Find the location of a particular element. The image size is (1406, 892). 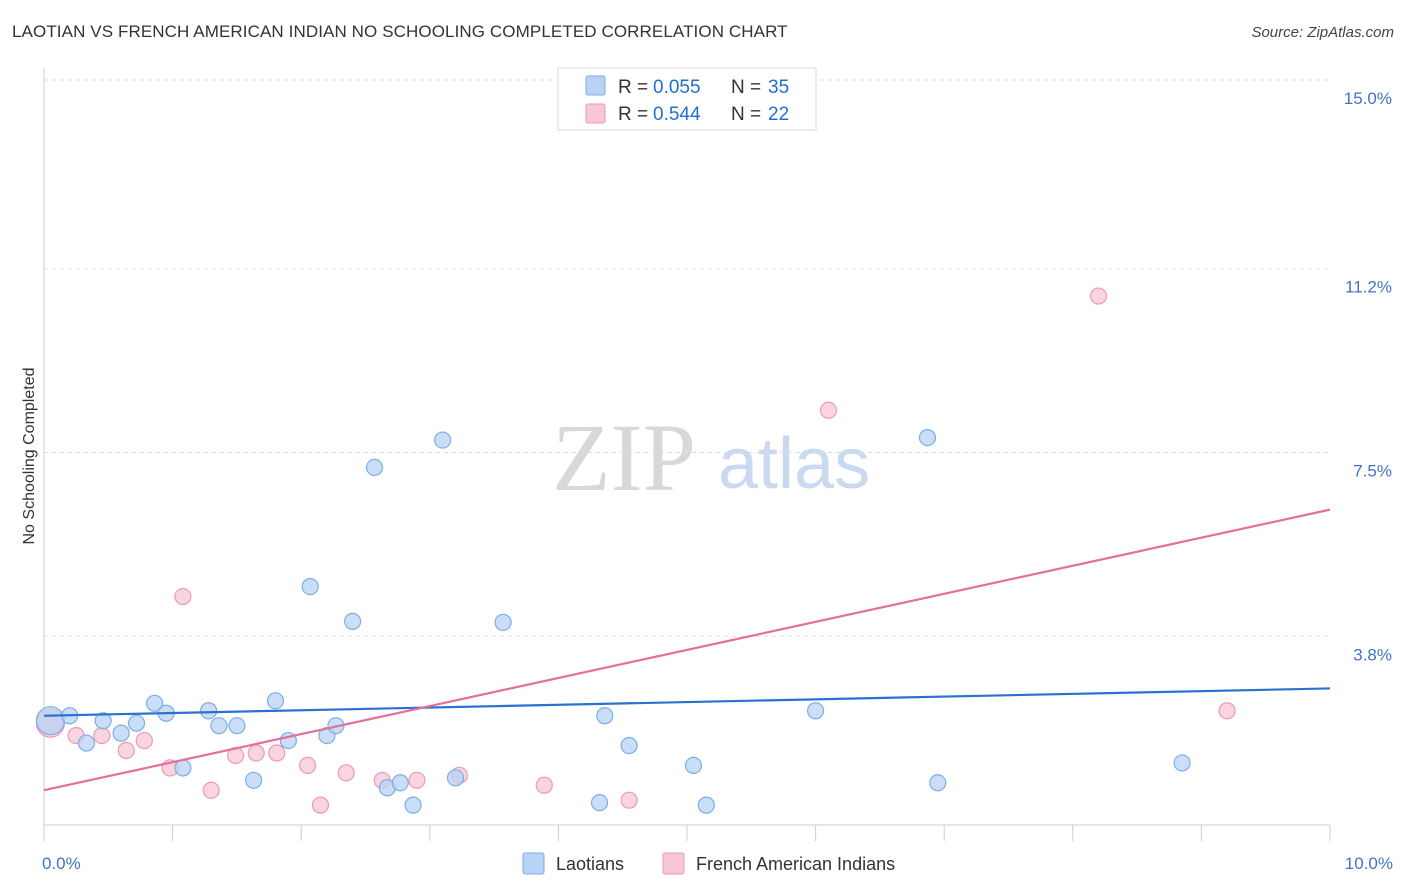

legend-n-value-1: 35 is located at coordinates (778, 87).